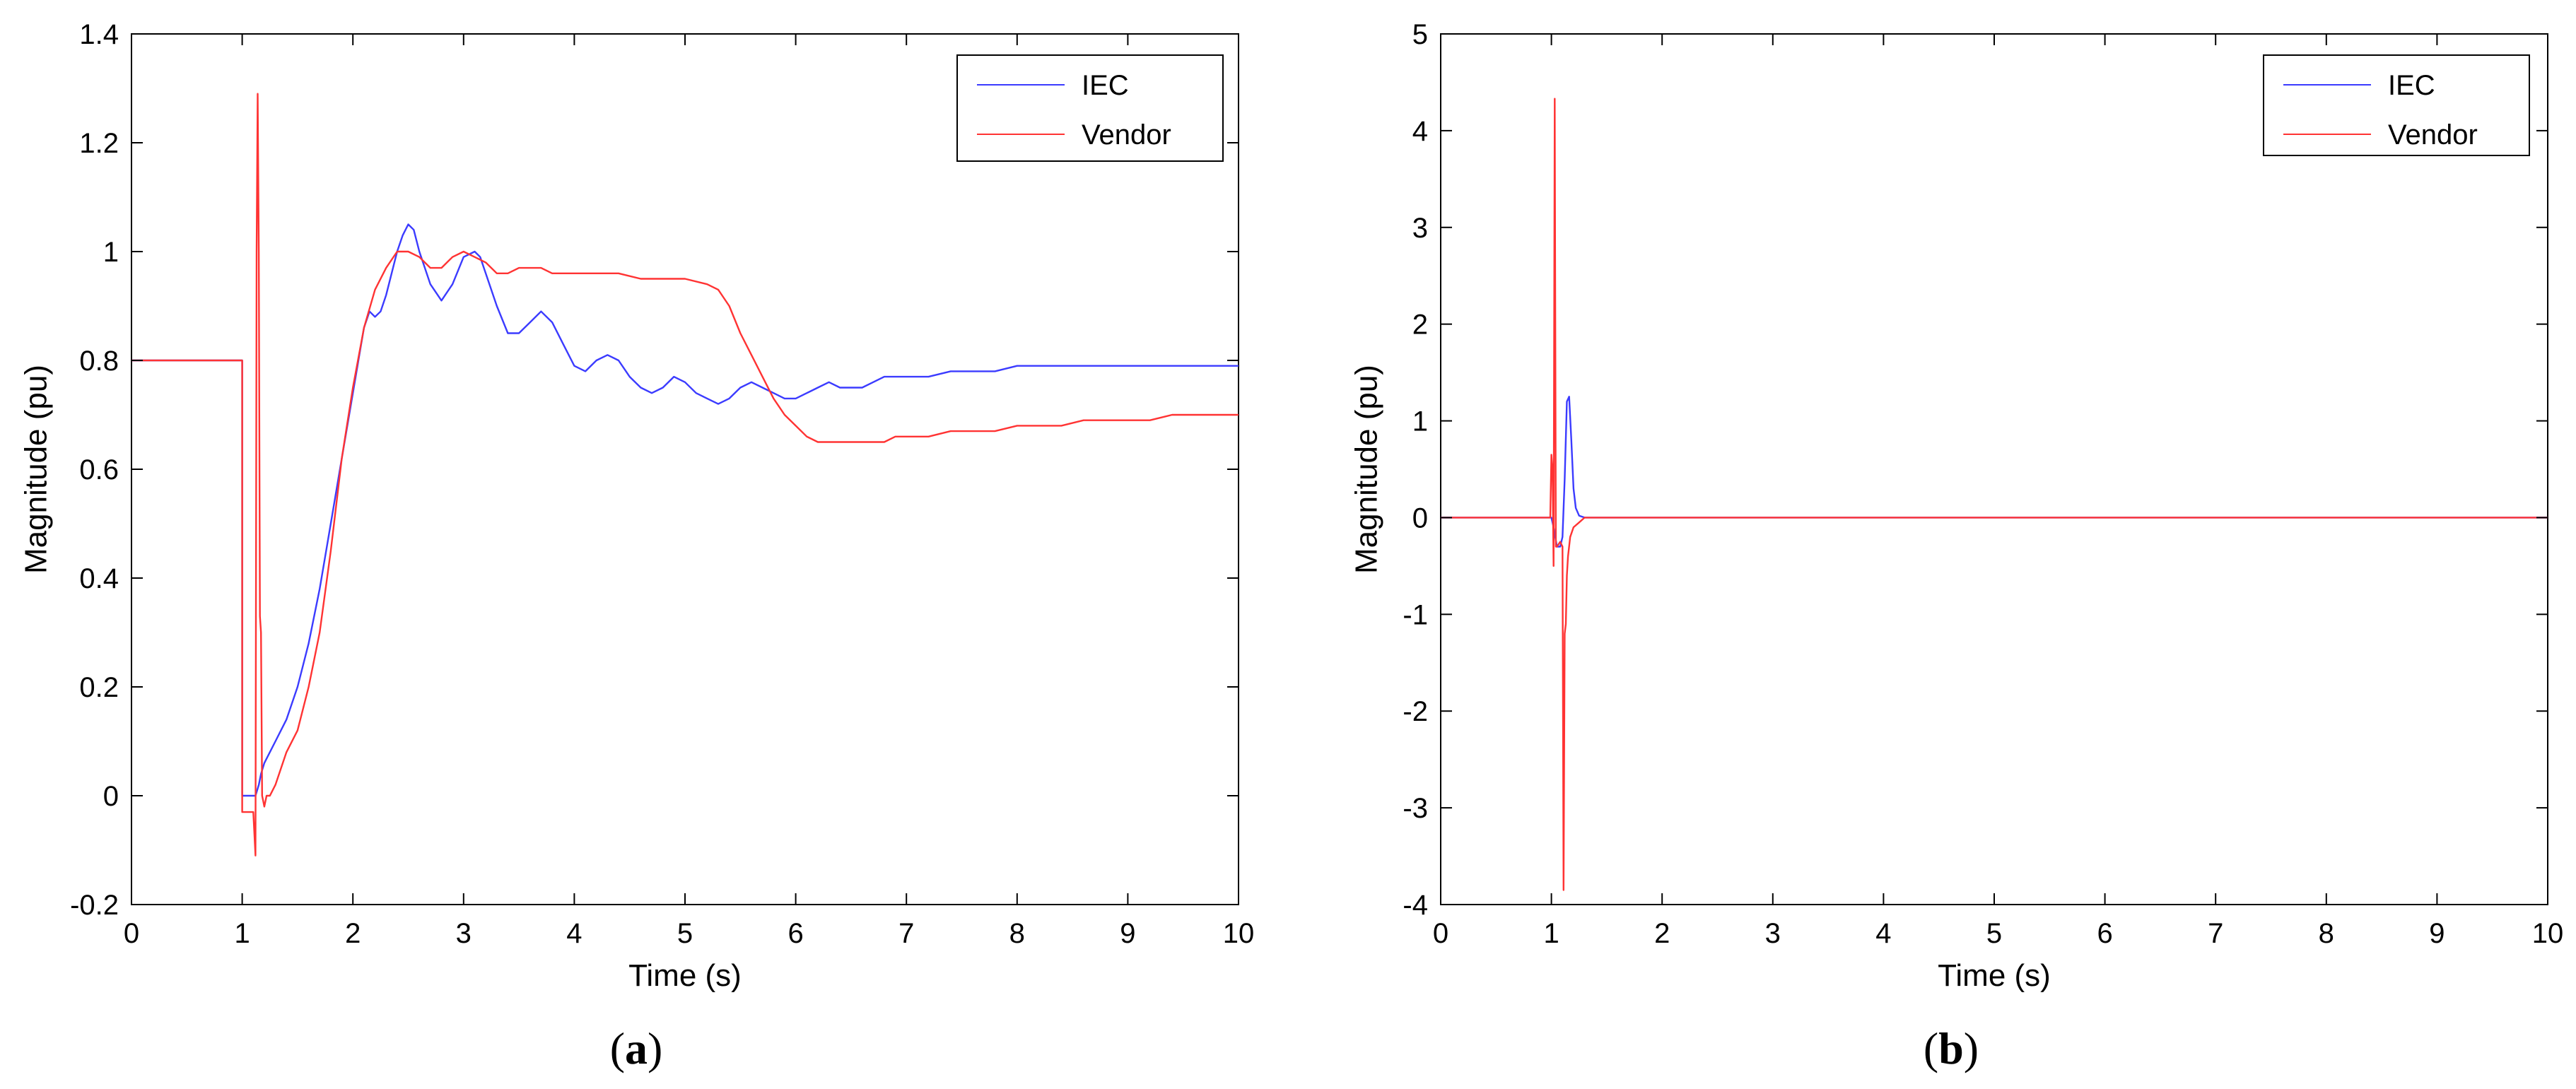  I want to click on y-tick-label: -2, so click(1415, 711).